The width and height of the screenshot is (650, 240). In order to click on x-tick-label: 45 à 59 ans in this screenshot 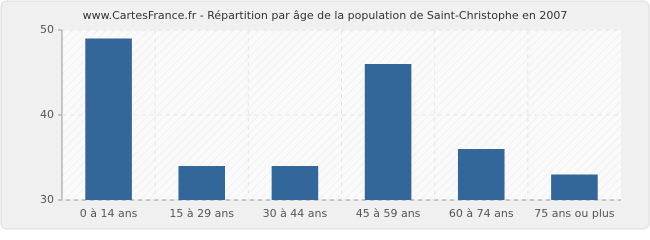, I will do `click(388, 213)`.